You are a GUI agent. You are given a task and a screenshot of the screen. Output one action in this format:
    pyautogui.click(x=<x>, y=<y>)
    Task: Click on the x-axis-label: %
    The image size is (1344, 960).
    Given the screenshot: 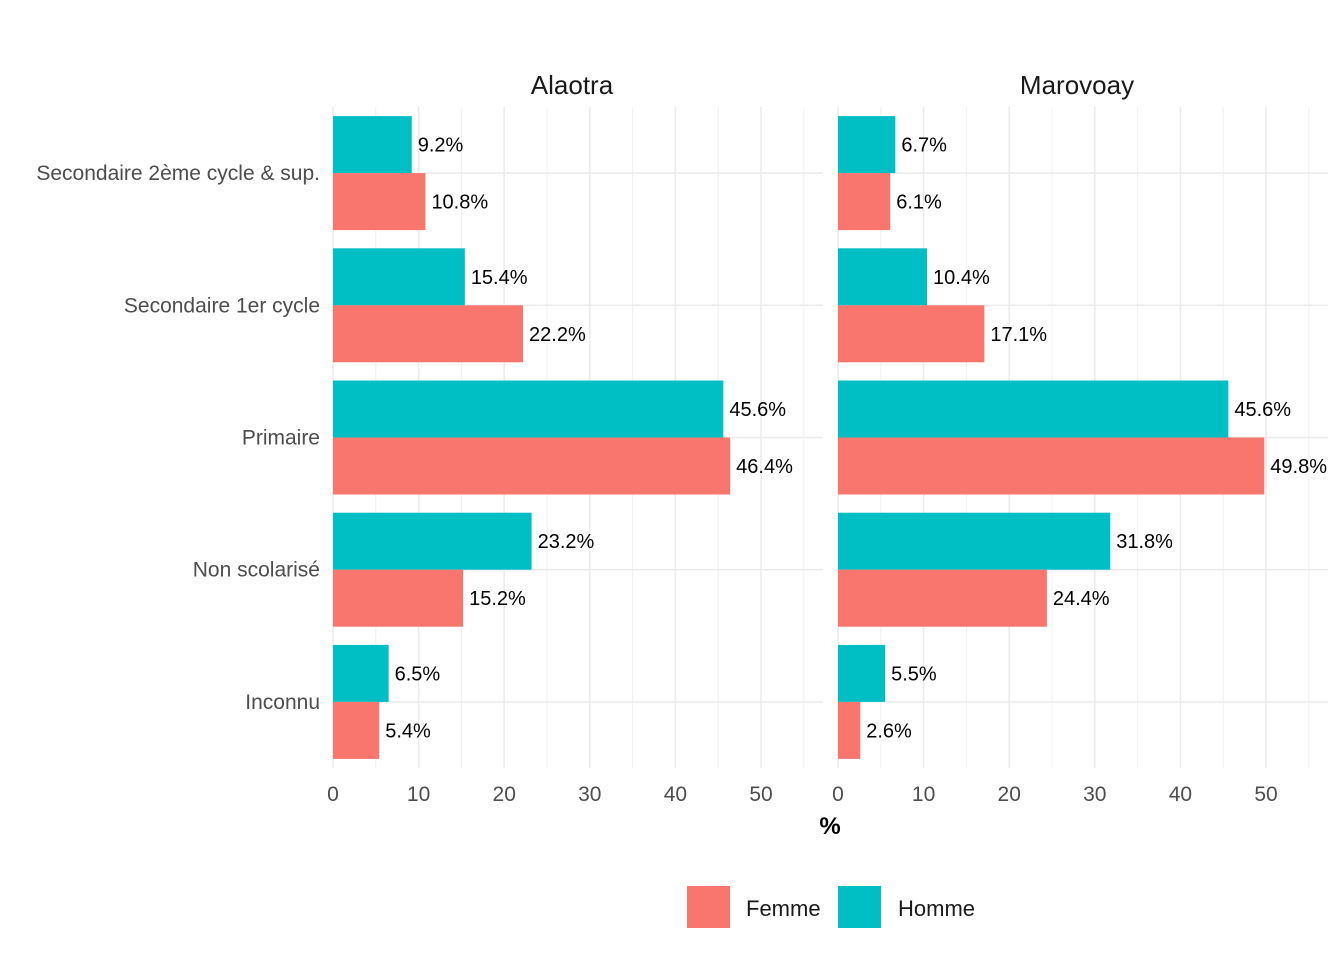 What is the action you would take?
    pyautogui.click(x=829, y=826)
    